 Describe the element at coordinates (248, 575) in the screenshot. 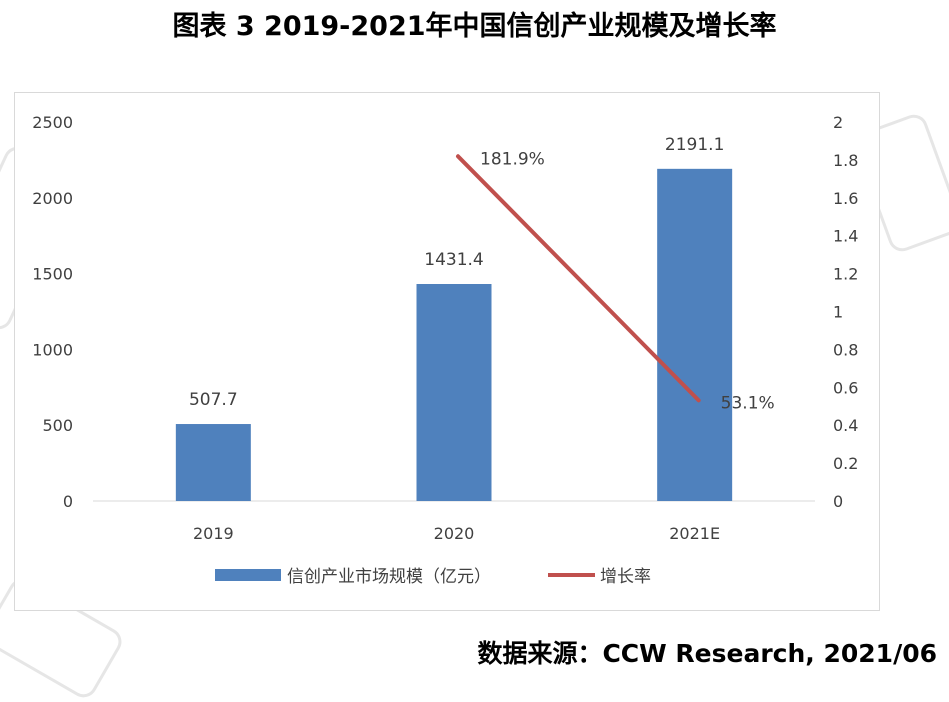

I see `legend-bar-swatch` at that location.